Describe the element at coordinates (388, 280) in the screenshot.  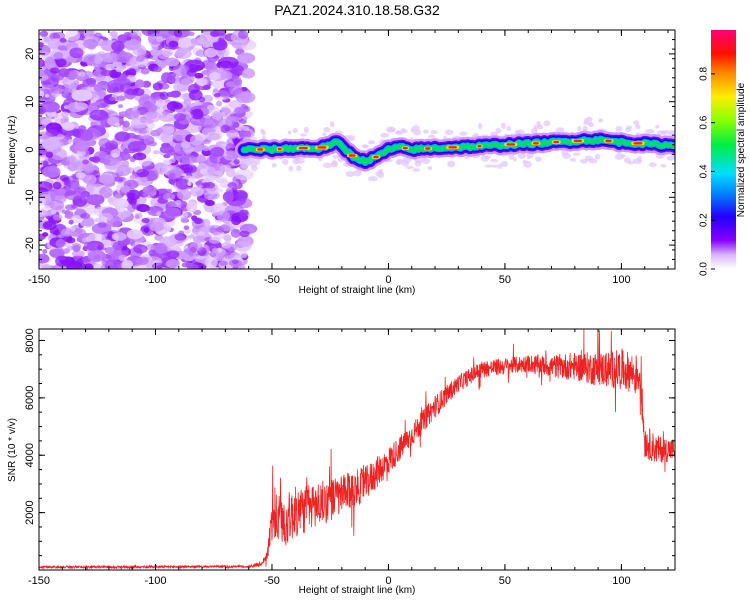
I see `x-tick-label: 0` at that location.